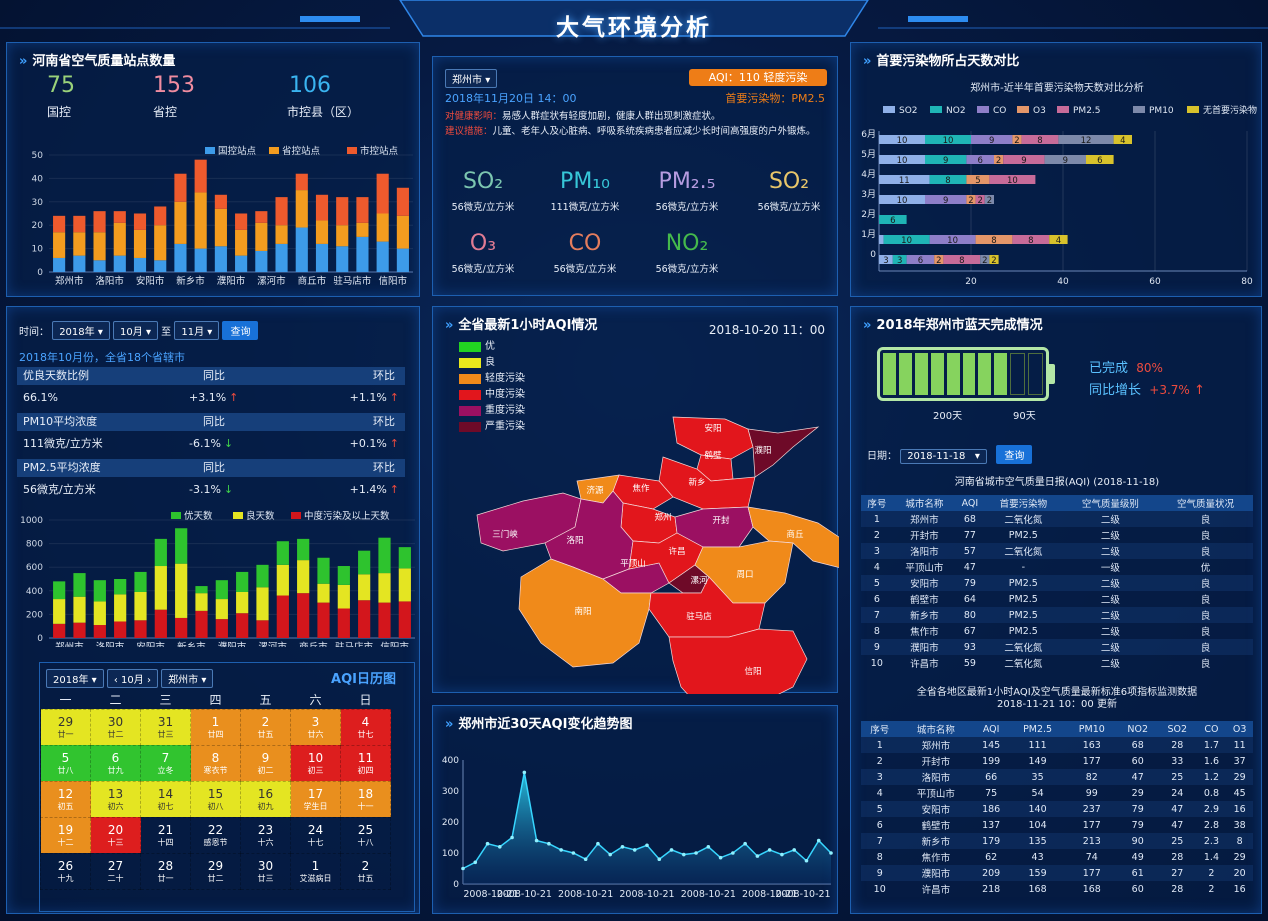 This screenshot has width=1268, height=921. I want to click on calendar-day: 28 廿一, so click(165, 871).